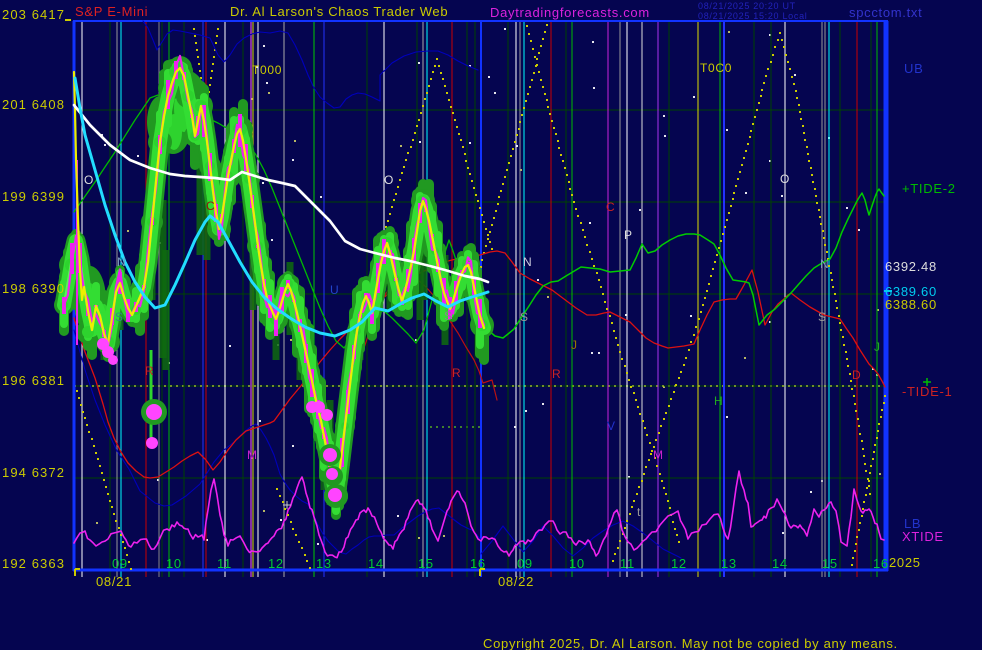 The height and width of the screenshot is (650, 982). I want to click on svg-text: 203 6417, so click(33, 14).